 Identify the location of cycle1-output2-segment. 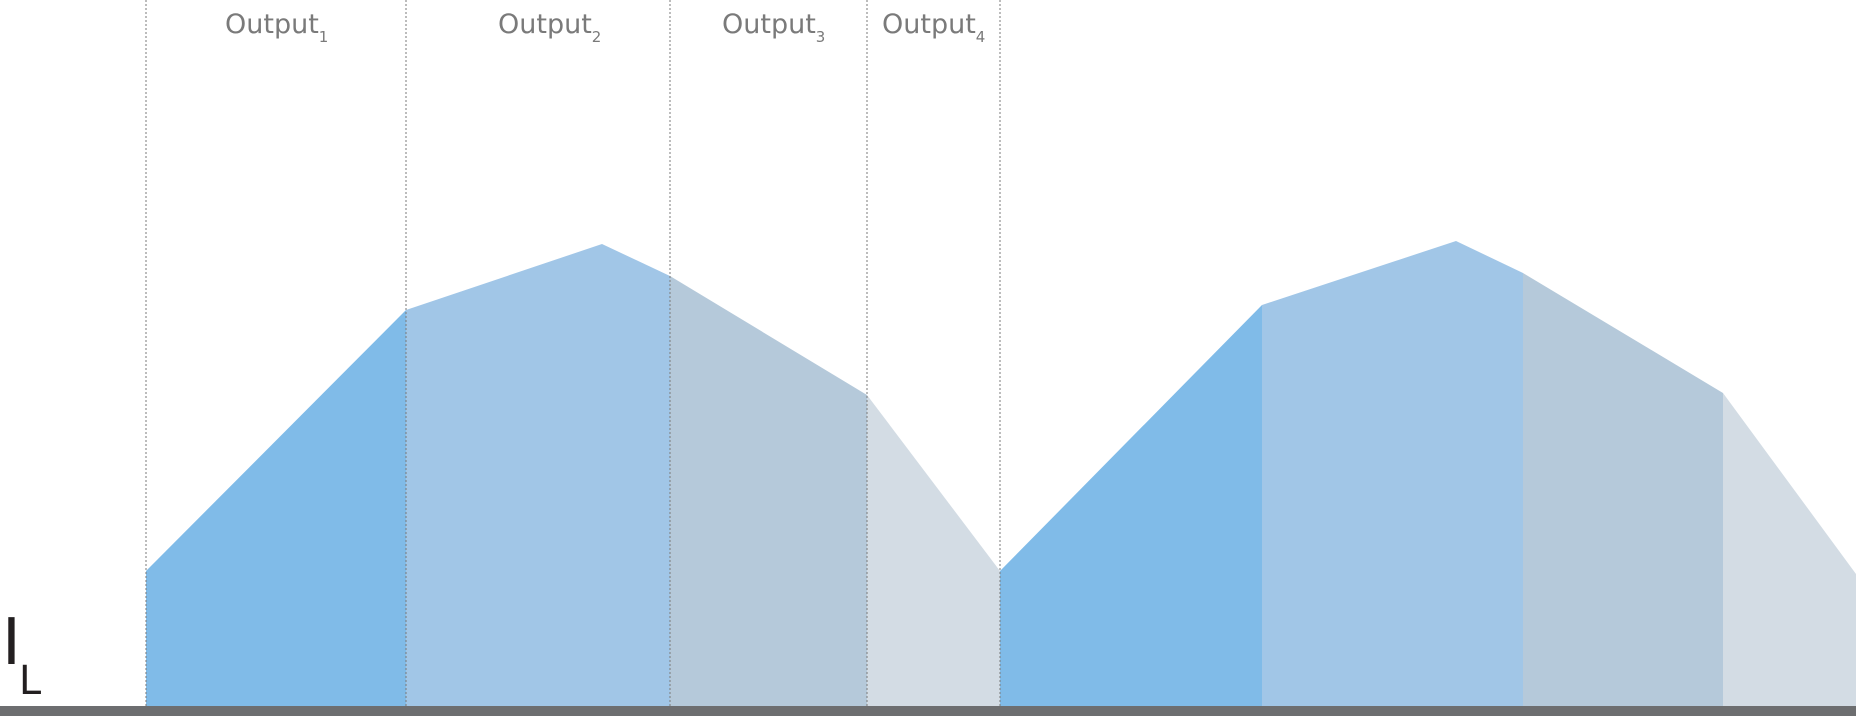
(538, 475).